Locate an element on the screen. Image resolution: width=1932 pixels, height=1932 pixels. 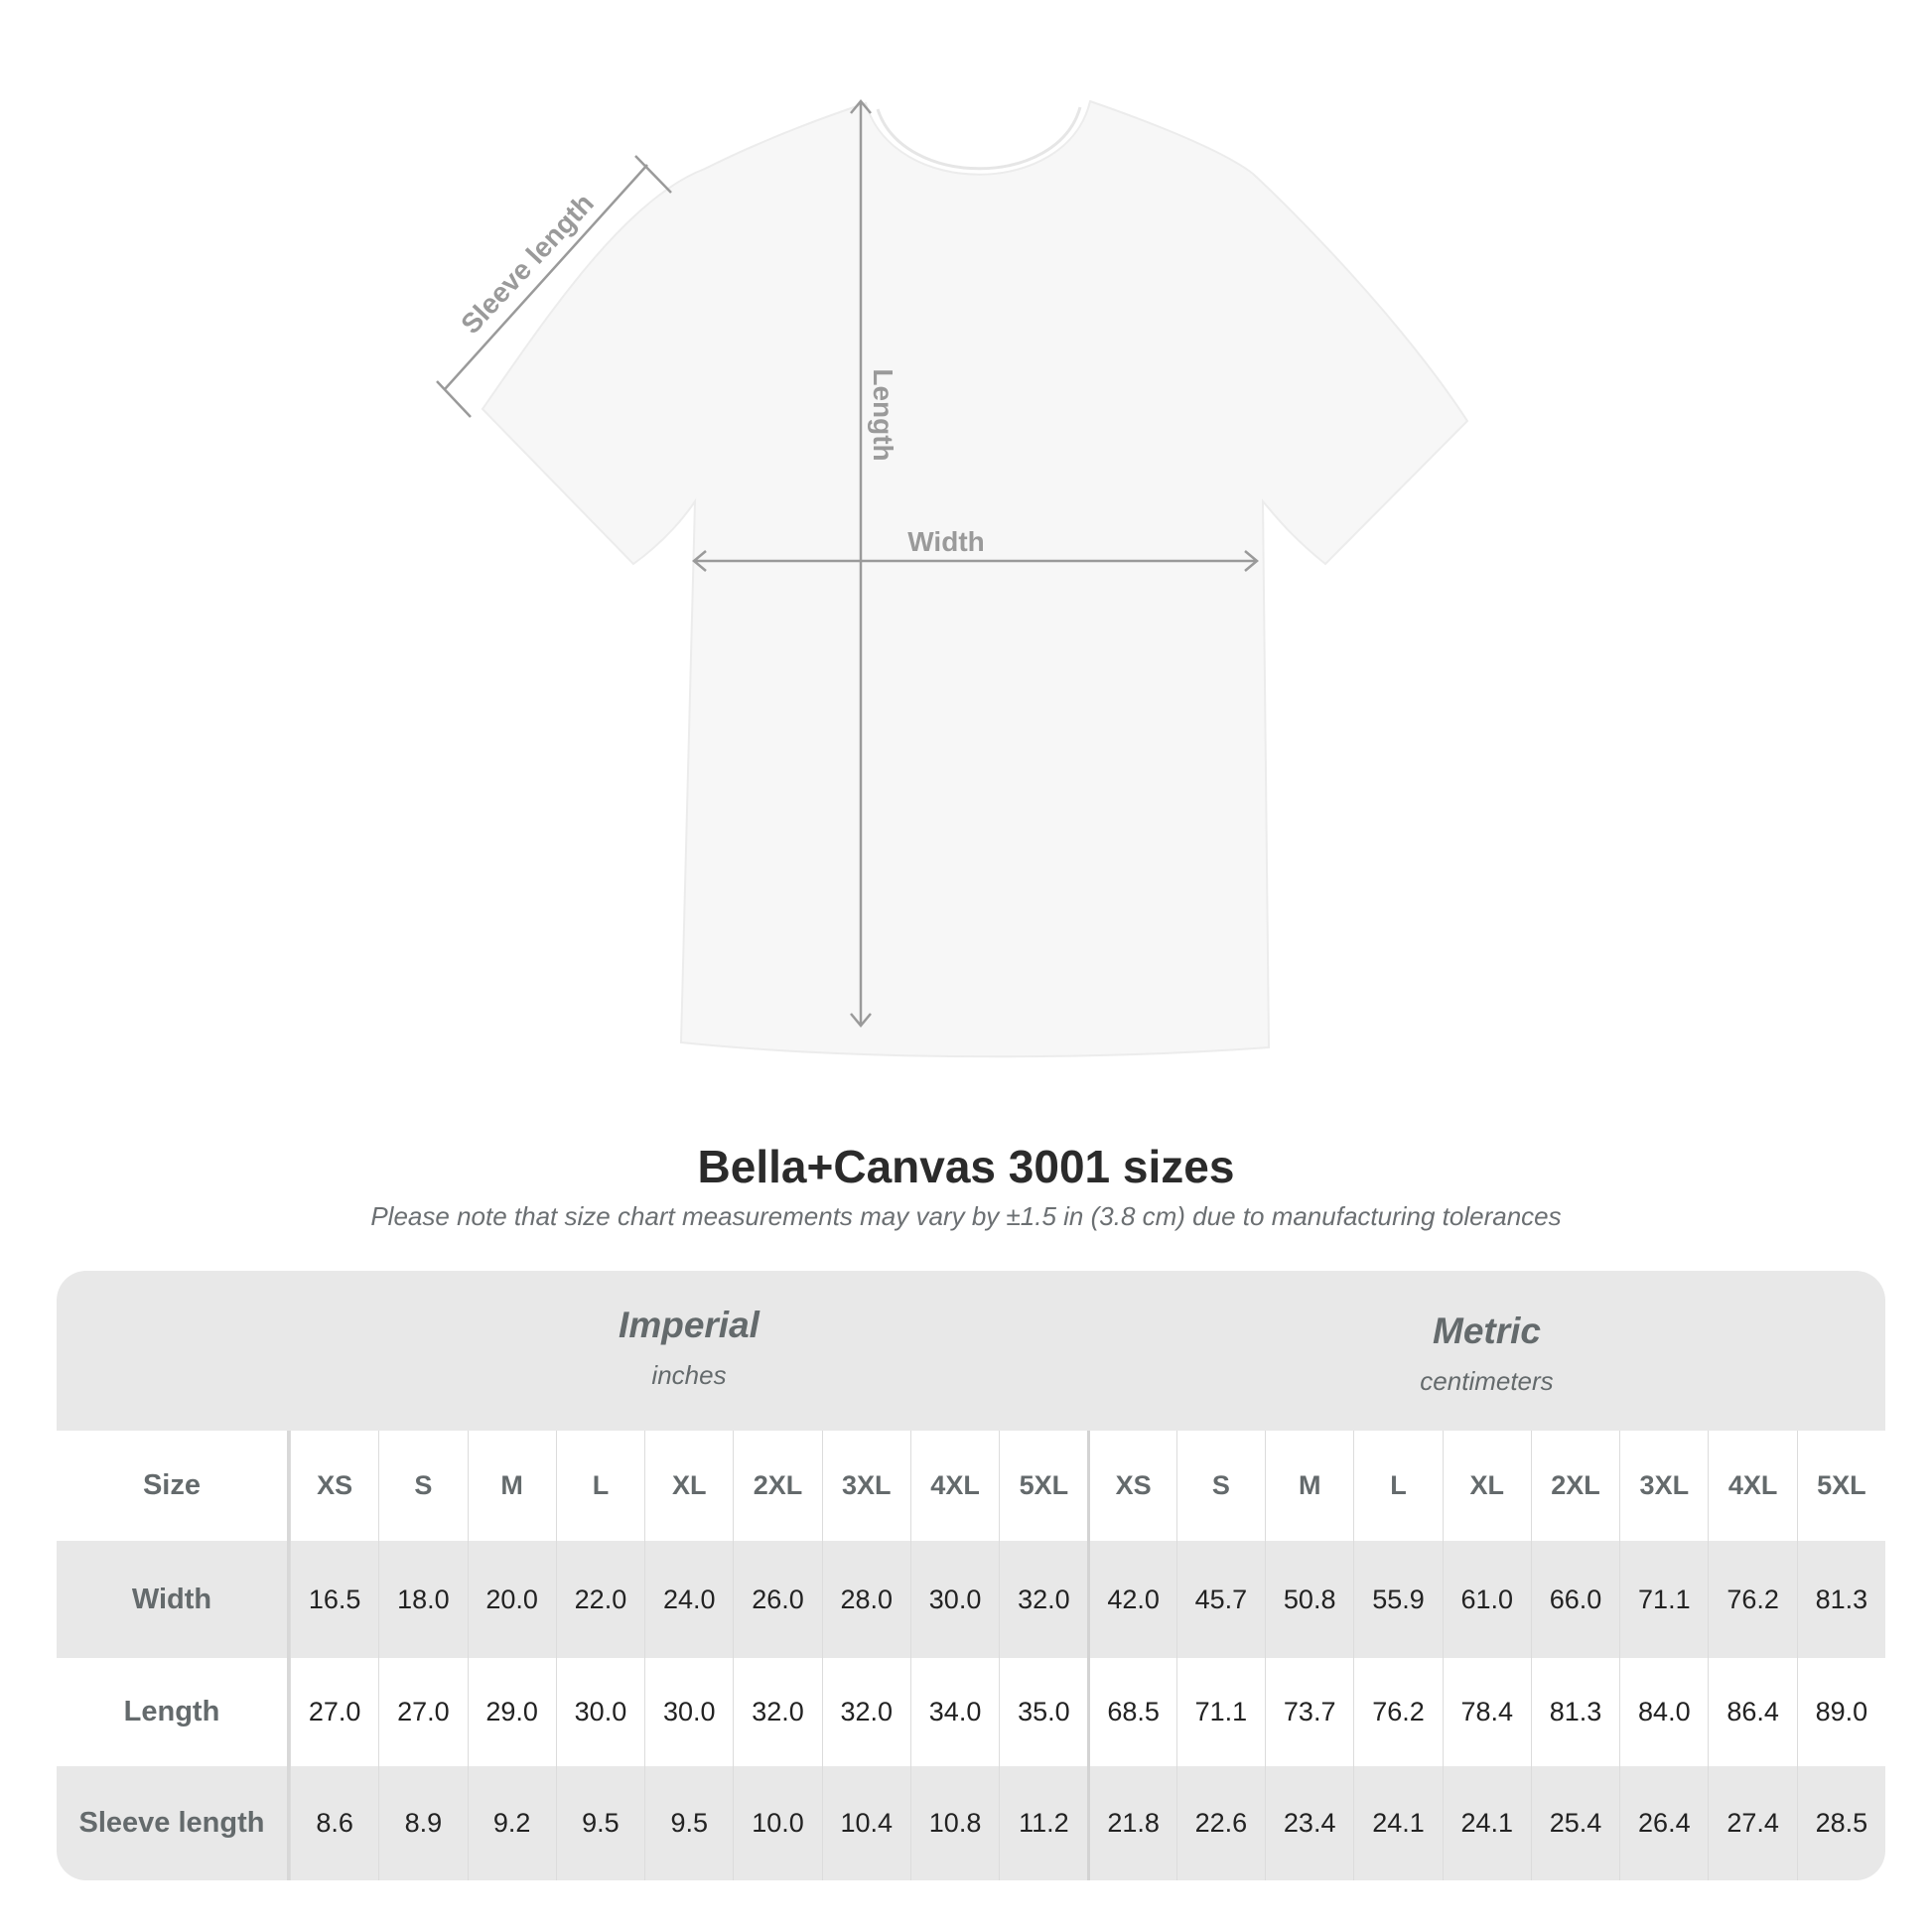
row-label: Width is located at coordinates (173, 1600).